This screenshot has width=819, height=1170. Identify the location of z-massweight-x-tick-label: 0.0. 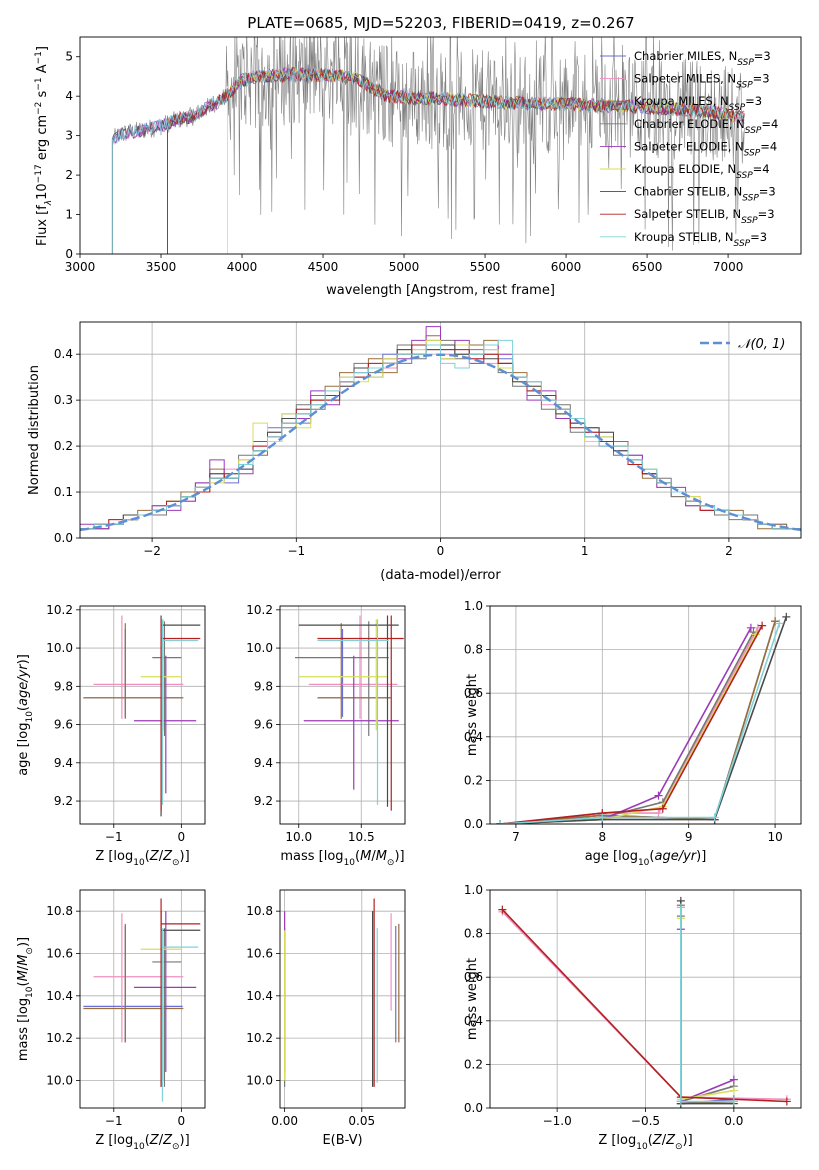
(733, 1121).